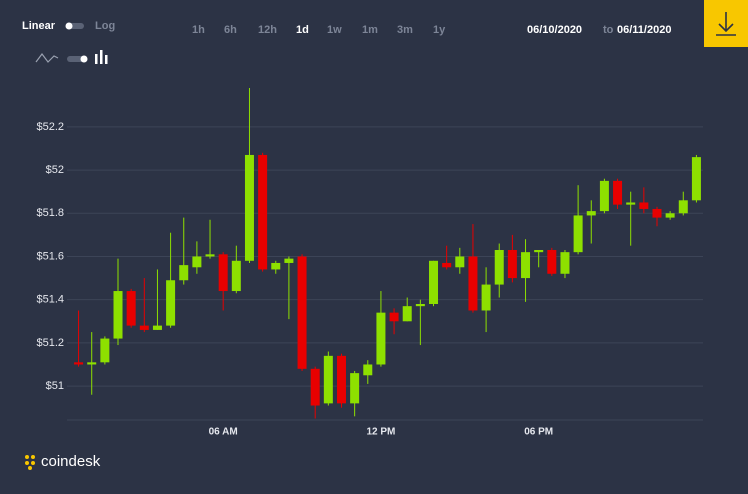  I want to click on candle-icon, so click(101, 57).